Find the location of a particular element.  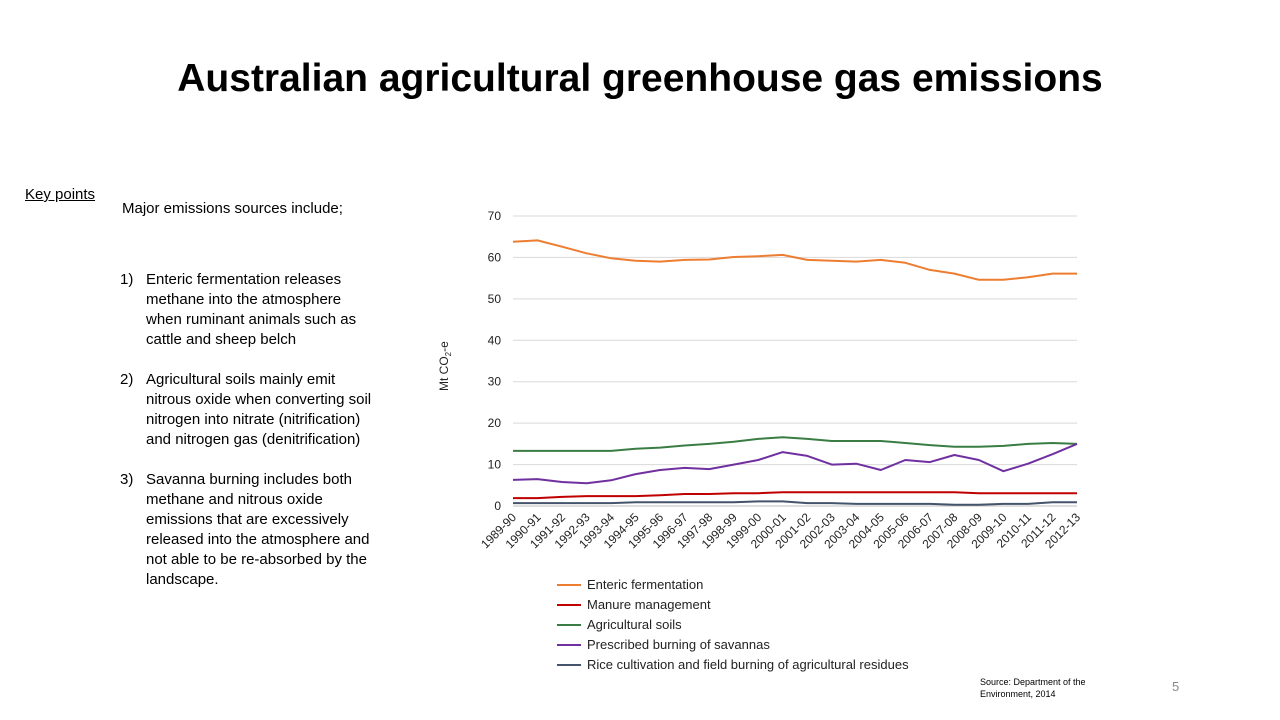

y-tick-label: 20 is located at coordinates (495, 423).